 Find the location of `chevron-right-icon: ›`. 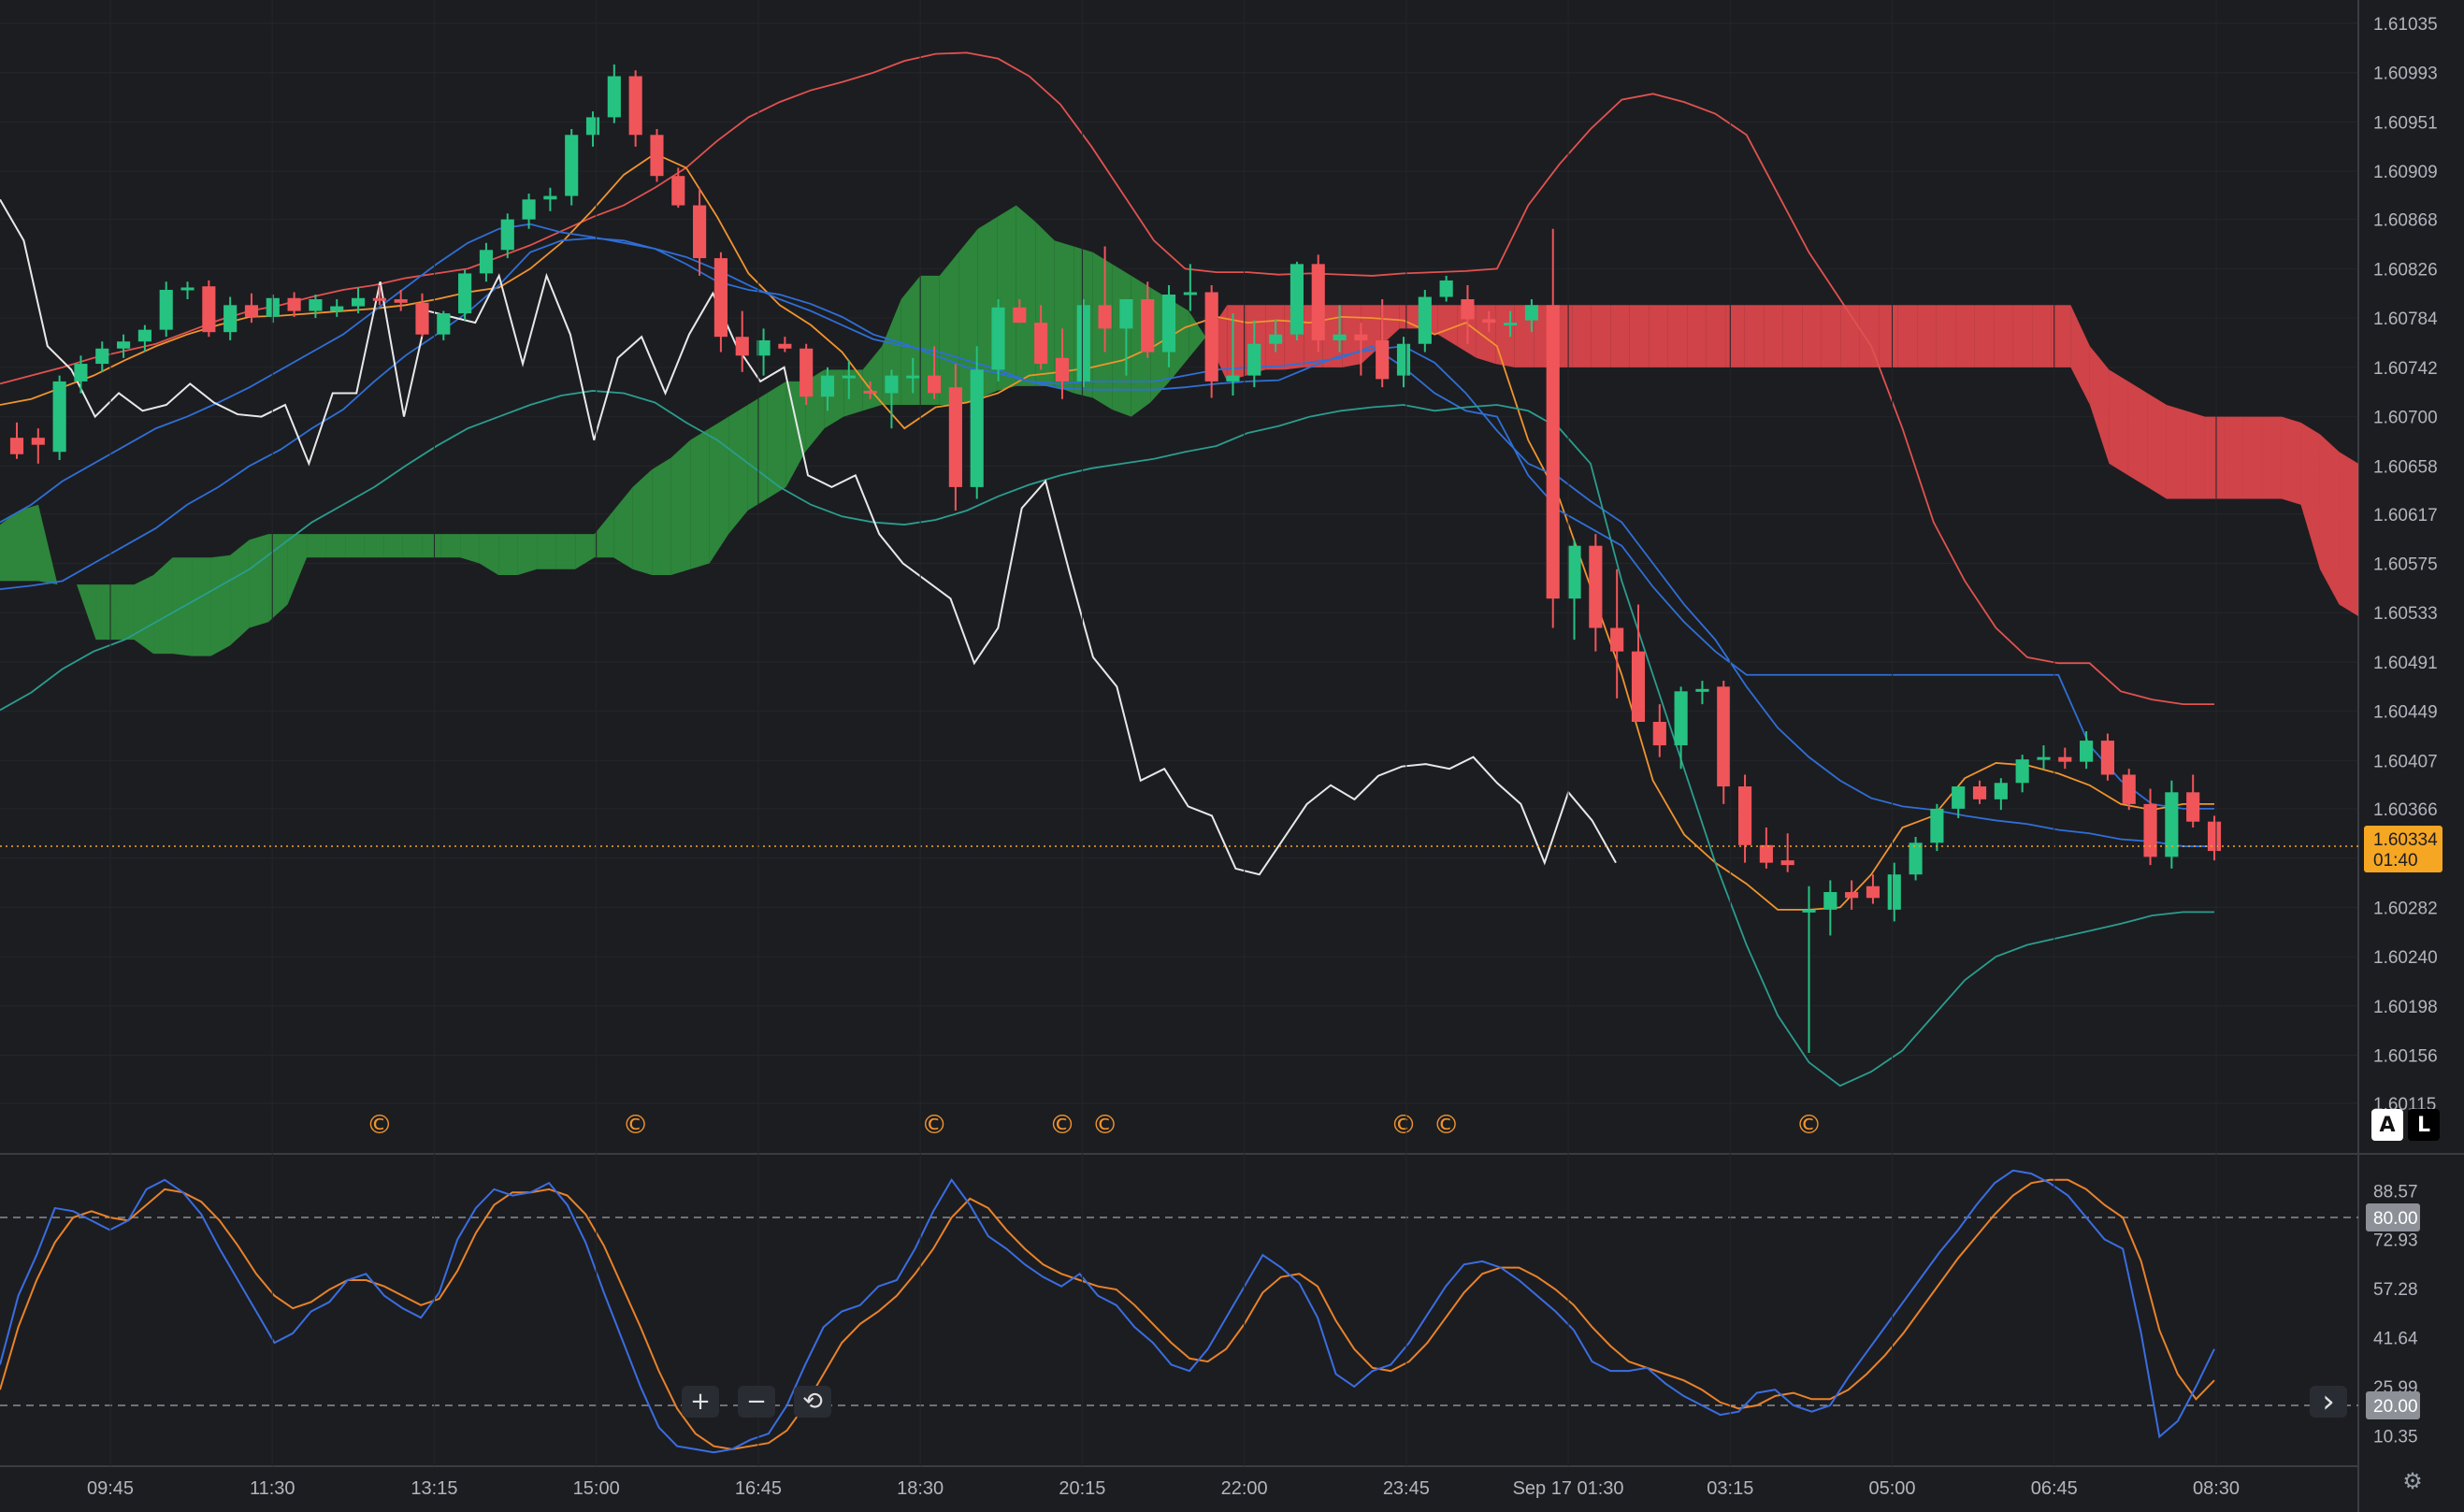

chevron-right-icon: › is located at coordinates (2328, 1401).